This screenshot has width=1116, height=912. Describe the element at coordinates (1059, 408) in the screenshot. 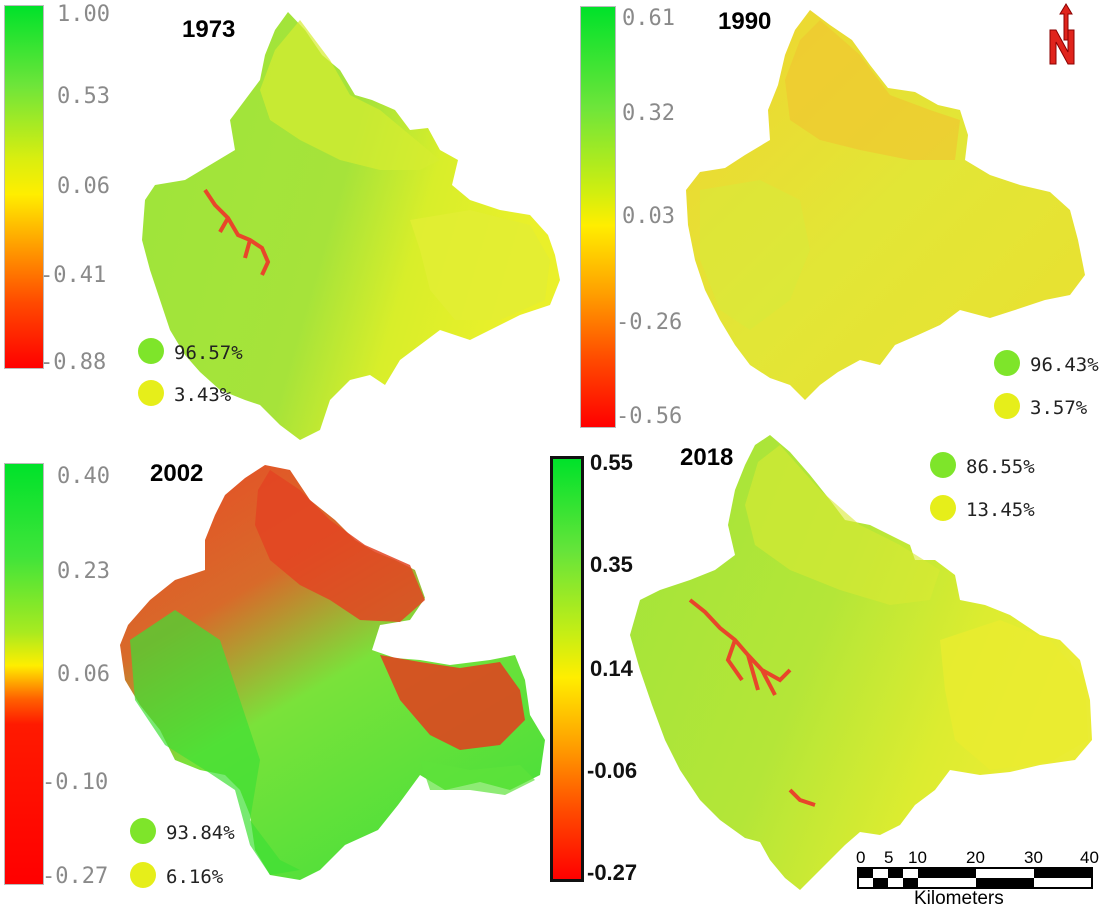

I see `legend-label: 3.57%` at that location.